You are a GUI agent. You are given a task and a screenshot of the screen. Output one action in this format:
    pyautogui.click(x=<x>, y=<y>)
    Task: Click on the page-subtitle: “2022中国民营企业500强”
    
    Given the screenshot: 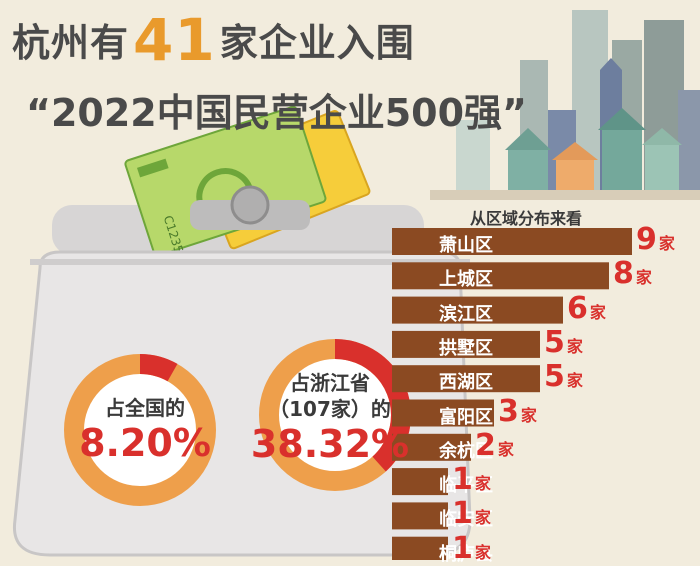 What is the action you would take?
    pyautogui.click(x=277, y=113)
    